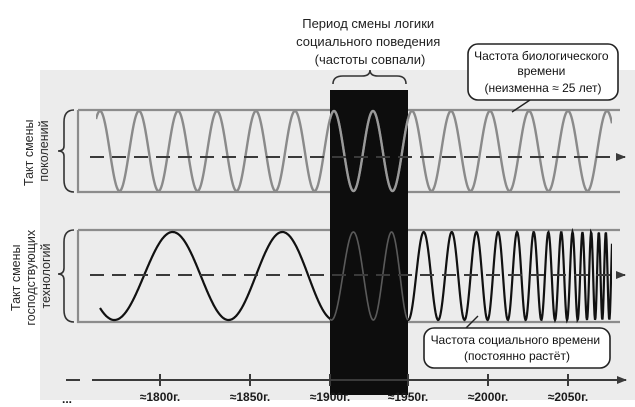 The width and height of the screenshot is (635, 407). What do you see at coordinates (46, 275) in the screenshot?
I see `bottom-row-label-line-3: технологий` at bounding box center [46, 275].